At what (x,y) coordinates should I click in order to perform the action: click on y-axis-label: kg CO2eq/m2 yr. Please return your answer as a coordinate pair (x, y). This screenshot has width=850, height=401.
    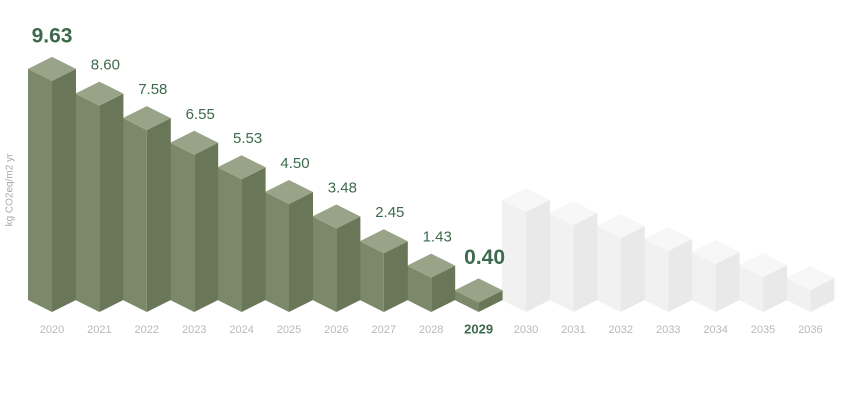
    Looking at the image, I should click on (10, 189).